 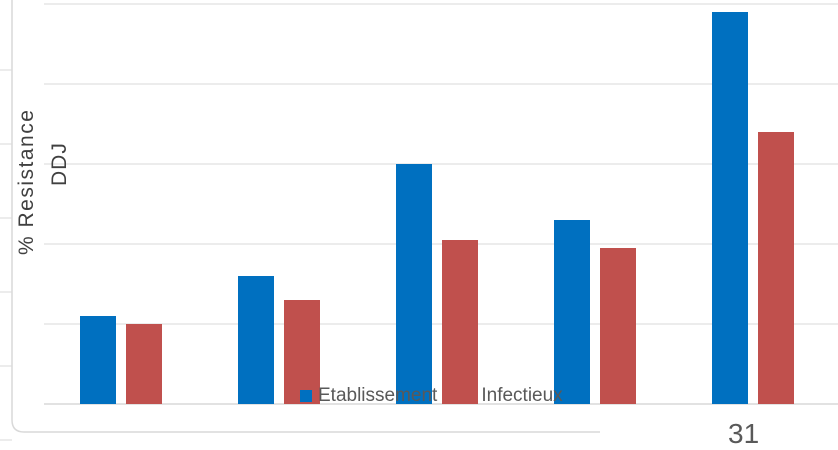 I want to click on legend-label-etablissement: Etablissement, so click(x=378, y=395).